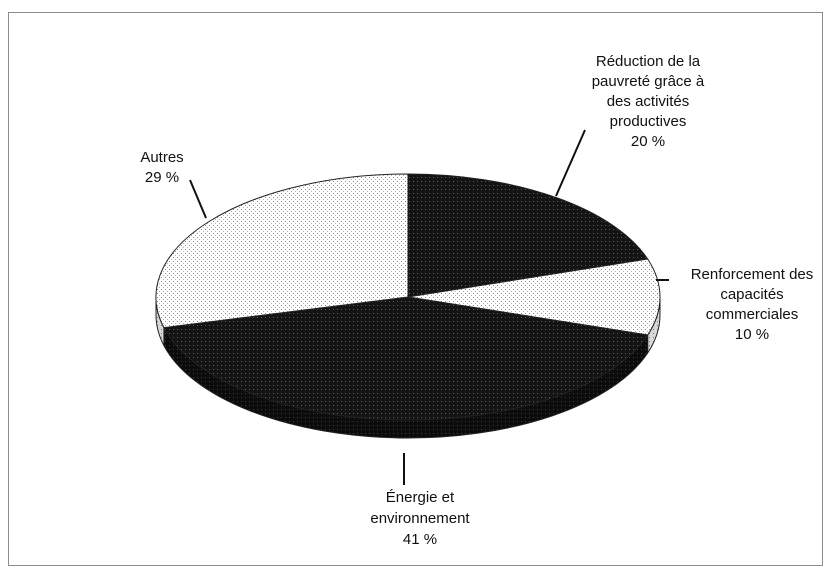  Describe the element at coordinates (648, 81) in the screenshot. I see `slice-label-0-line-1: pauvreté grâce à` at that location.